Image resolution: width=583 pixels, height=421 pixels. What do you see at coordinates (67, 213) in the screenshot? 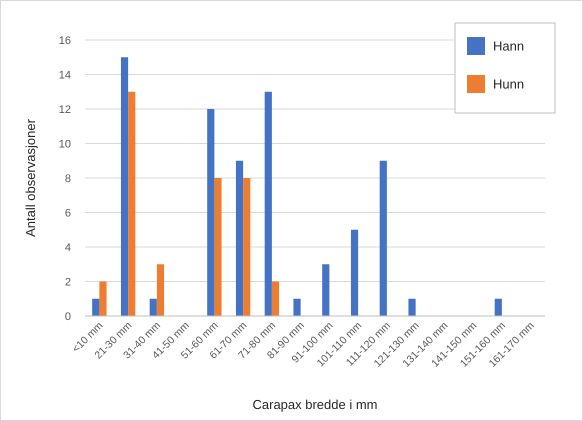
I see `y-tick-label: 6` at bounding box center [67, 213].